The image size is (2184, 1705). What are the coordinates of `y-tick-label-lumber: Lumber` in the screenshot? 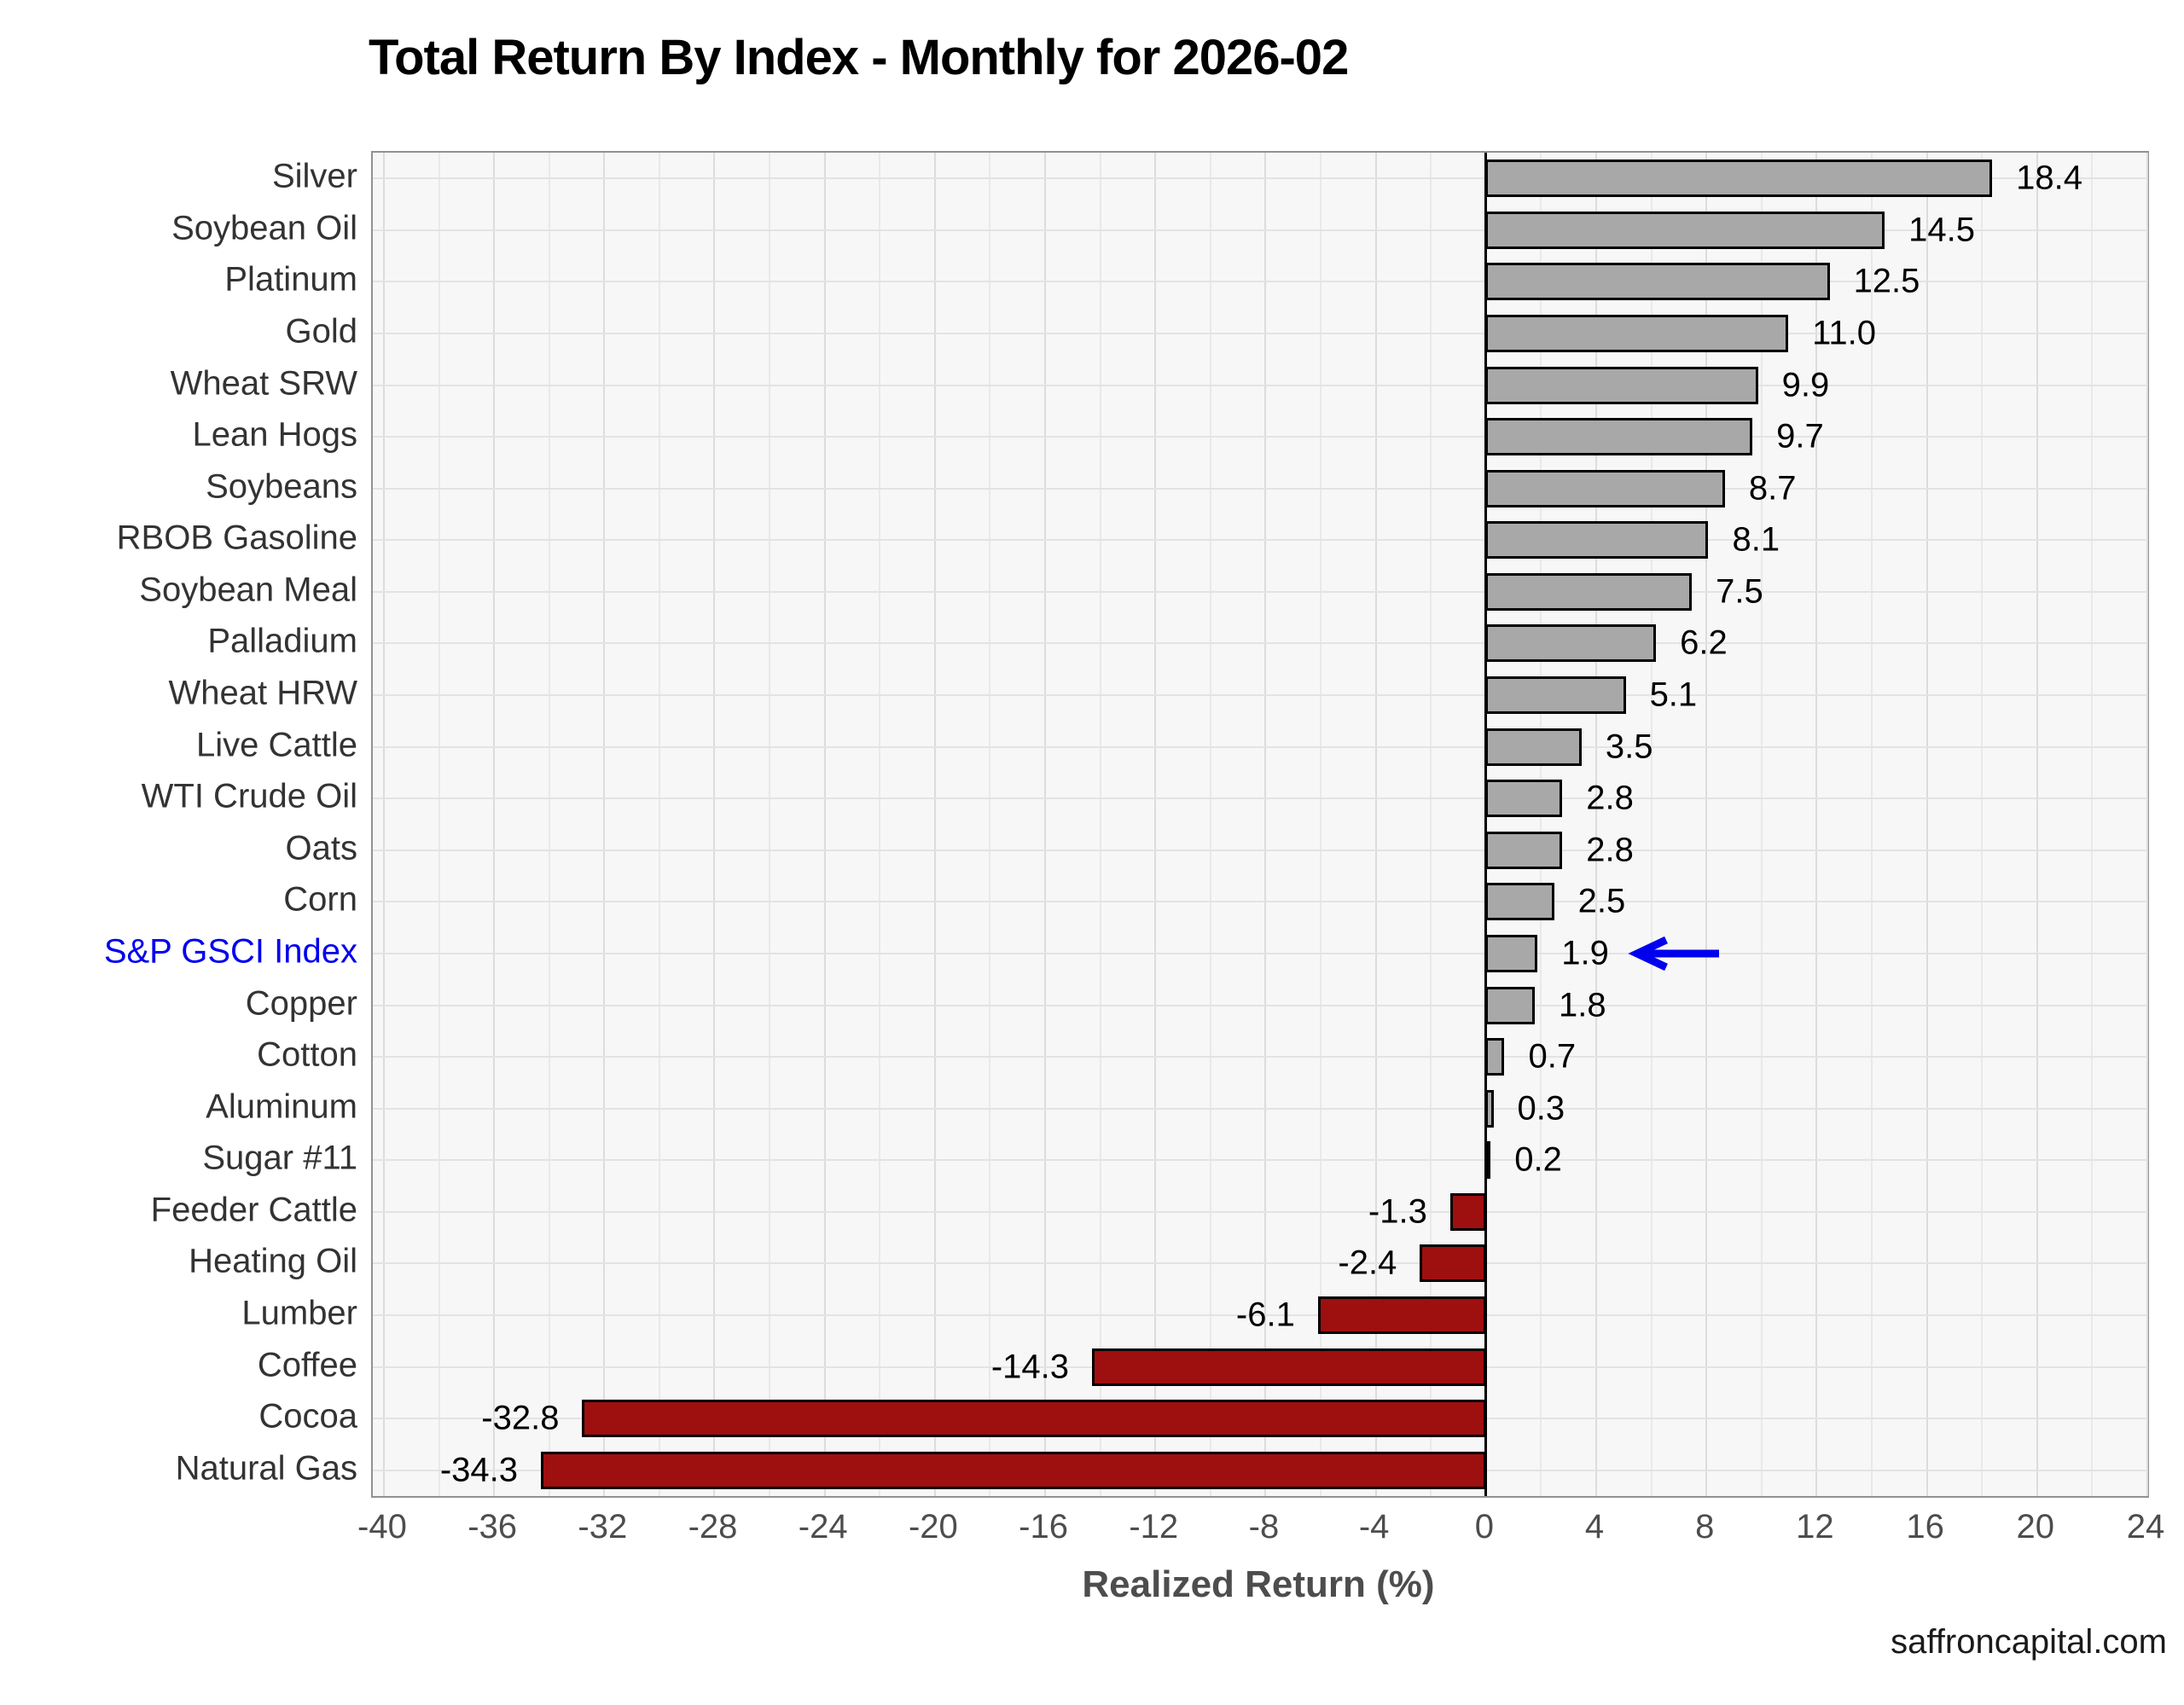 It's located at (299, 1313).